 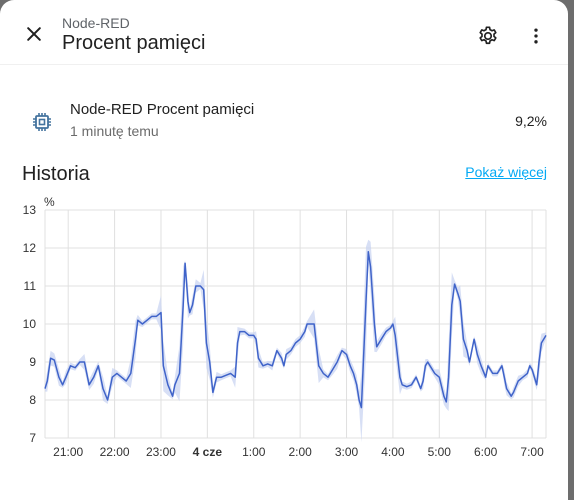 What do you see at coordinates (96, 23) in the screenshot?
I see `dialog-subtitle: Node-RED` at bounding box center [96, 23].